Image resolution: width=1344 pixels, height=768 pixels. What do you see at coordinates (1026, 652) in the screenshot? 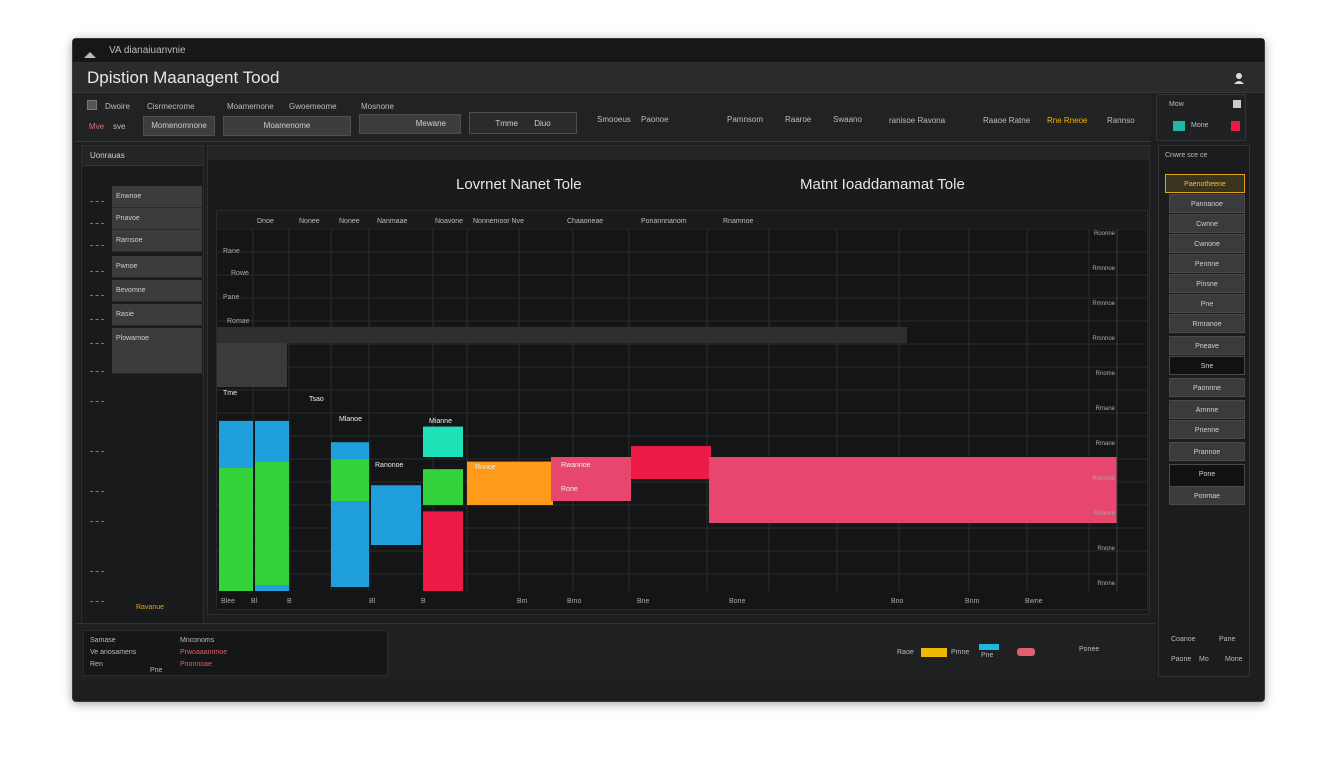
I see `toggle-button` at bounding box center [1026, 652].